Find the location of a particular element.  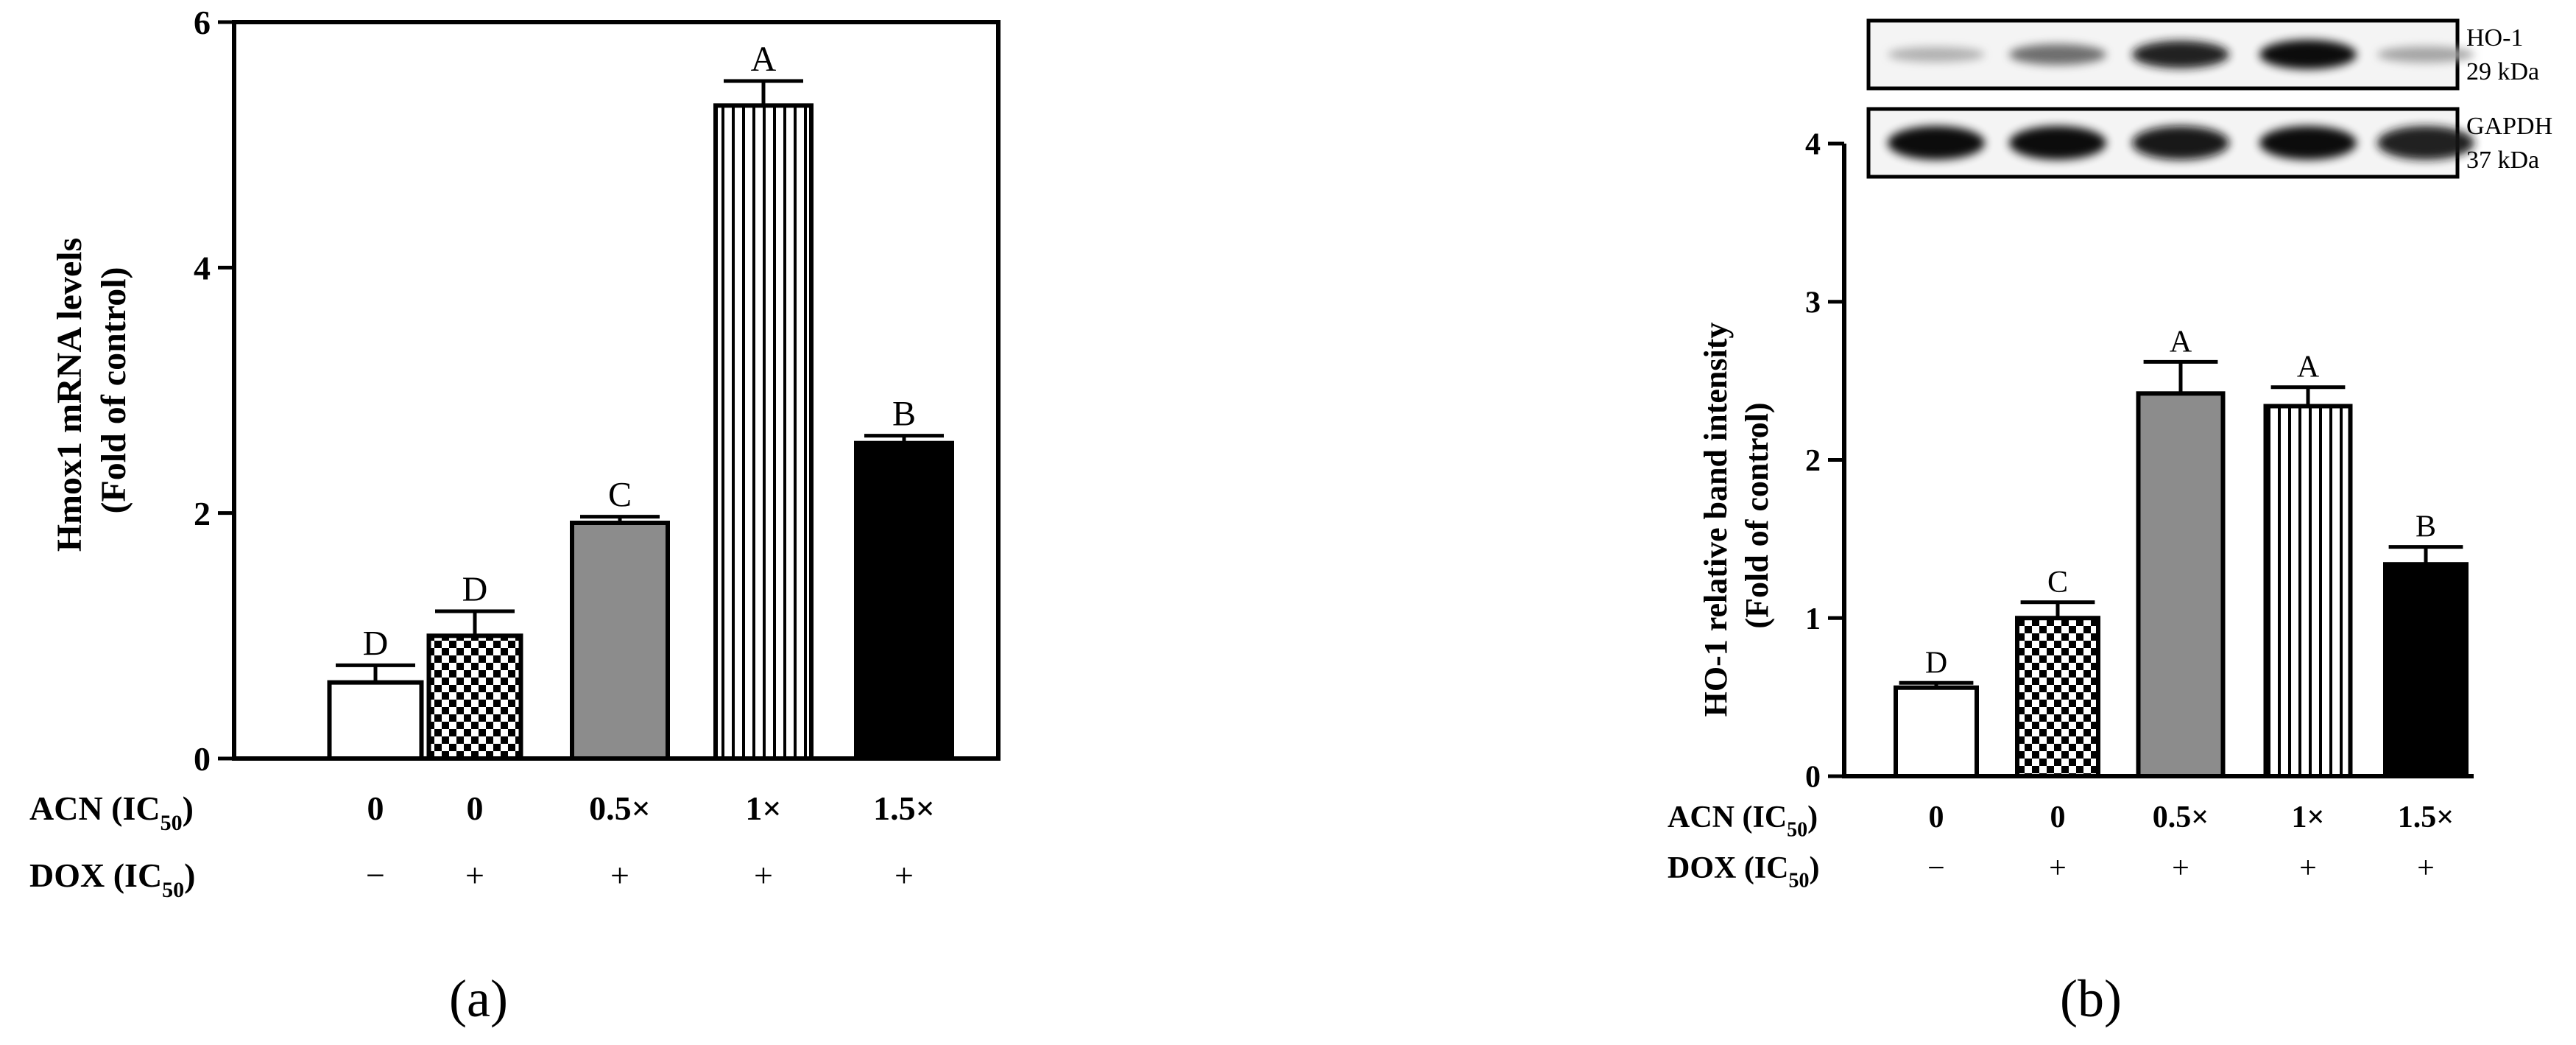

panel-a-label: (a) is located at coordinates (478, 998).